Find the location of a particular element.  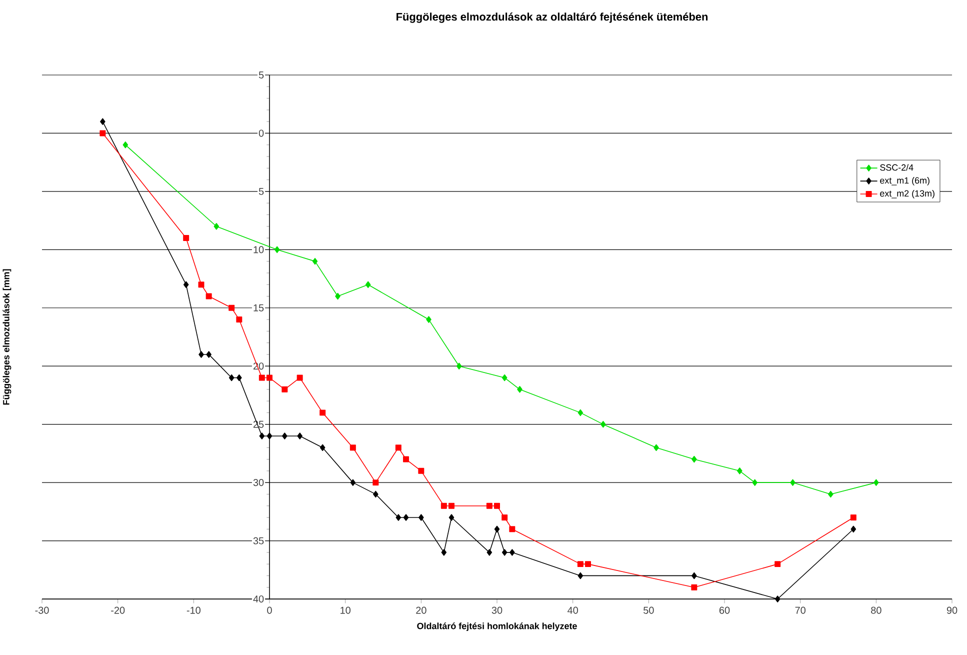

x-tick-label: 50 is located at coordinates (649, 610).